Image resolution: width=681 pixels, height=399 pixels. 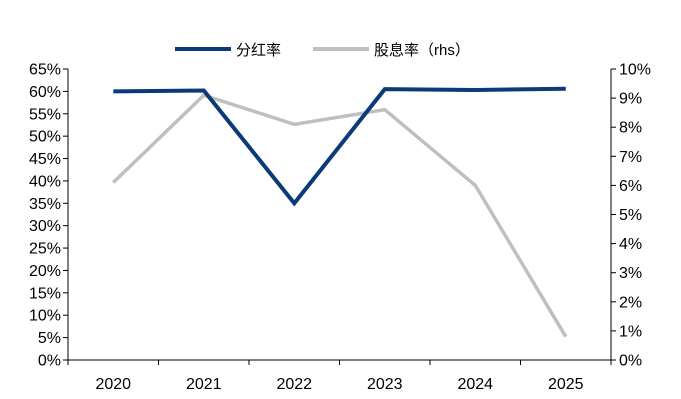 I want to click on left-y-tick-label: 35%, so click(x=45, y=204).